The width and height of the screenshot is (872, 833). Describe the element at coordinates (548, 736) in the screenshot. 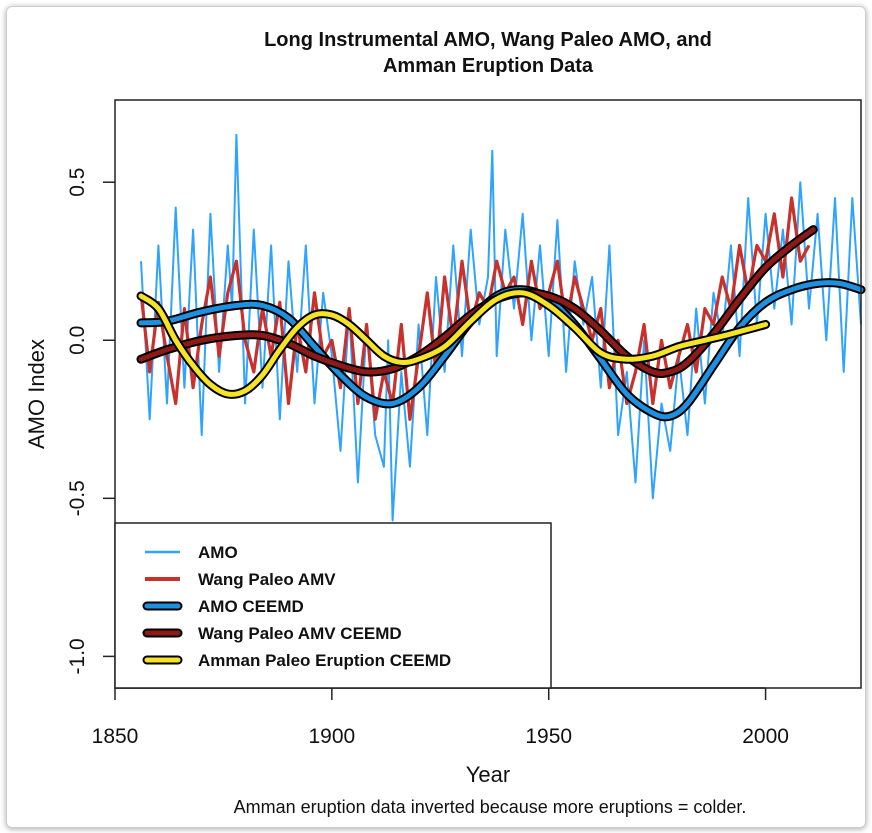

I see `x-tick-label: 1950` at that location.